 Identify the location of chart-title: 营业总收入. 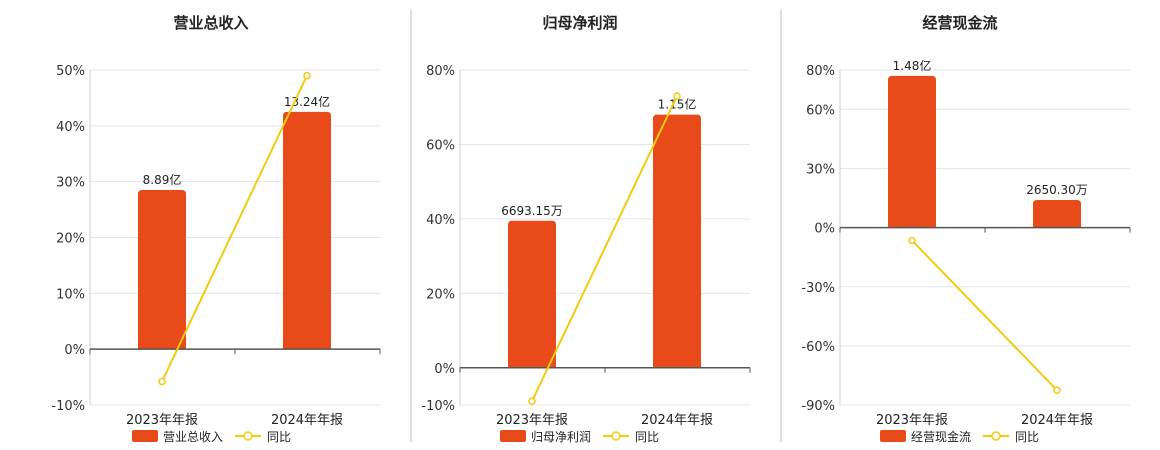
(210, 23).